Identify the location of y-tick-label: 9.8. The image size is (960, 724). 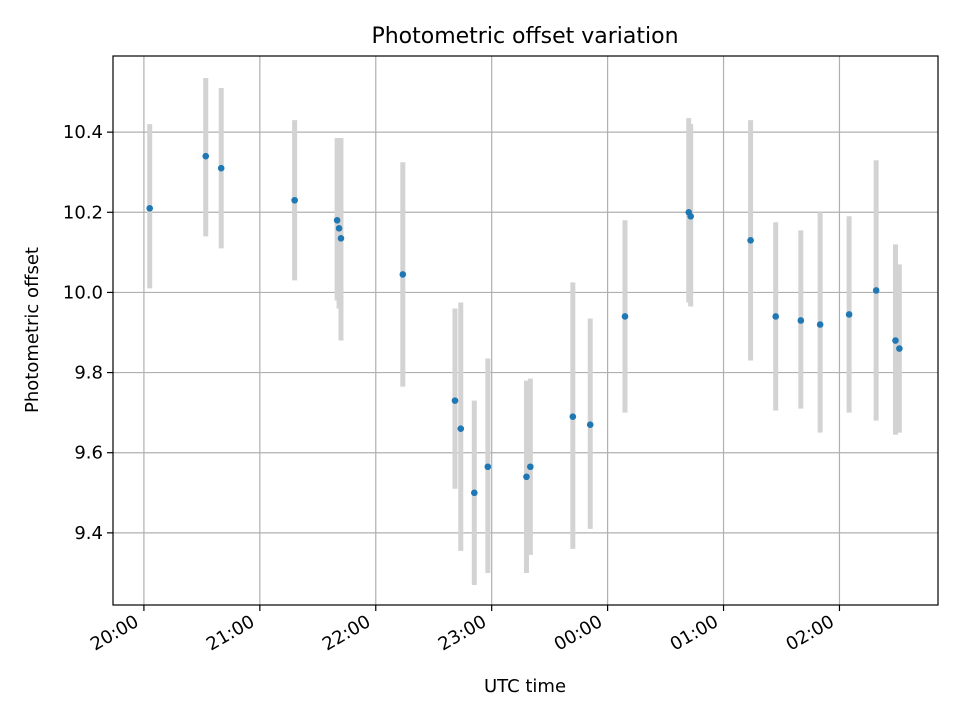
(88, 373).